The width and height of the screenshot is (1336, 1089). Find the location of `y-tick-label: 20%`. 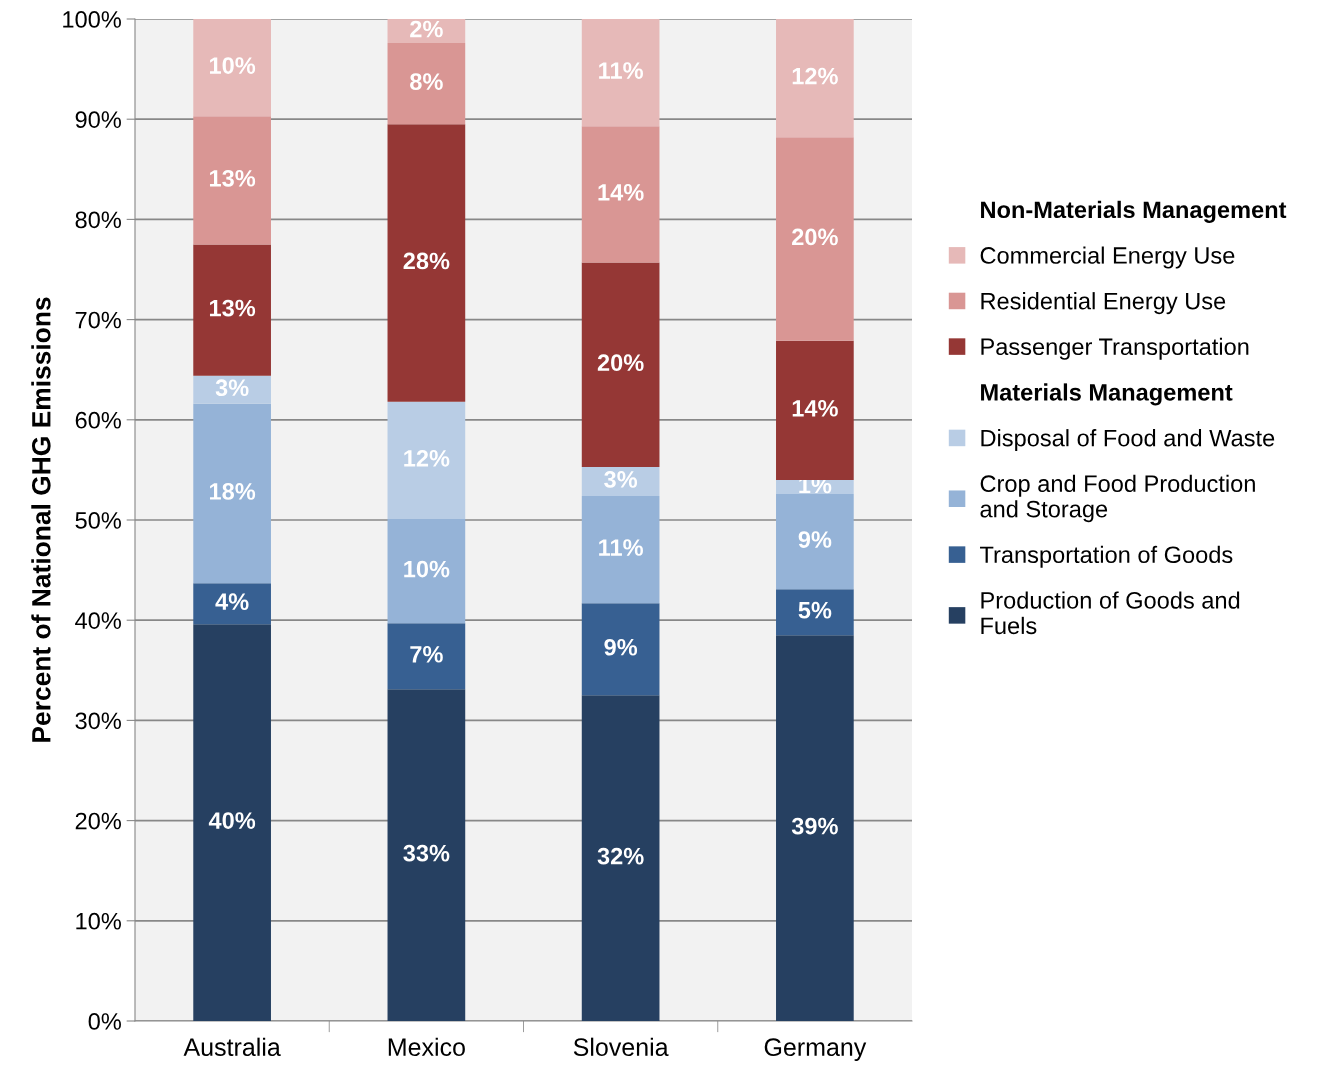

y-tick-label: 20% is located at coordinates (98, 821).